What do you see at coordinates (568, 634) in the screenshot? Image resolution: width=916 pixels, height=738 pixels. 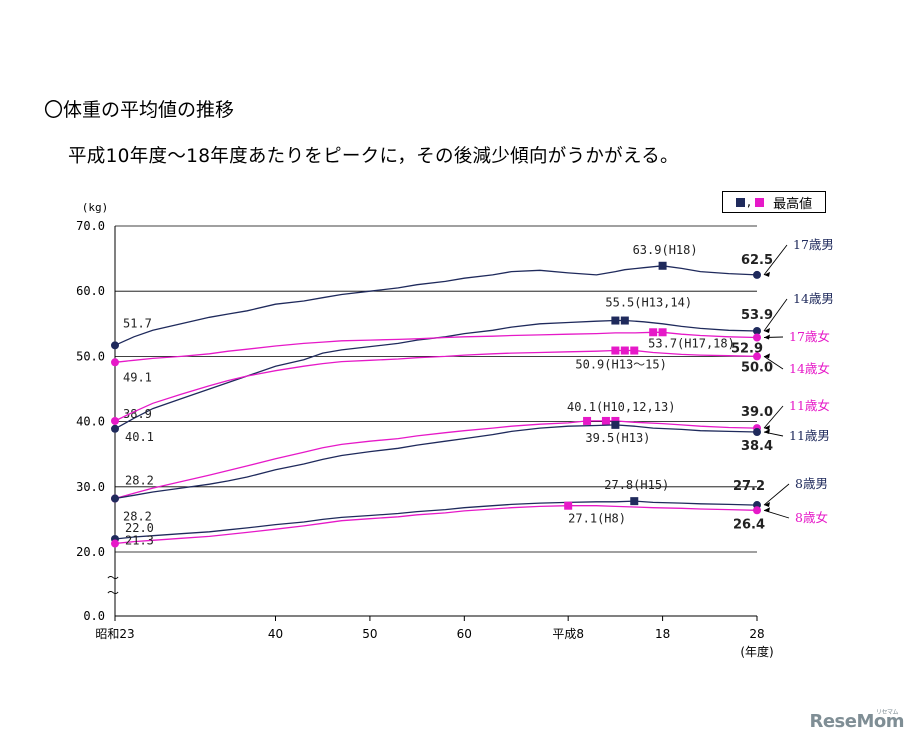 I see `x-tick-label: 平成8` at bounding box center [568, 634].